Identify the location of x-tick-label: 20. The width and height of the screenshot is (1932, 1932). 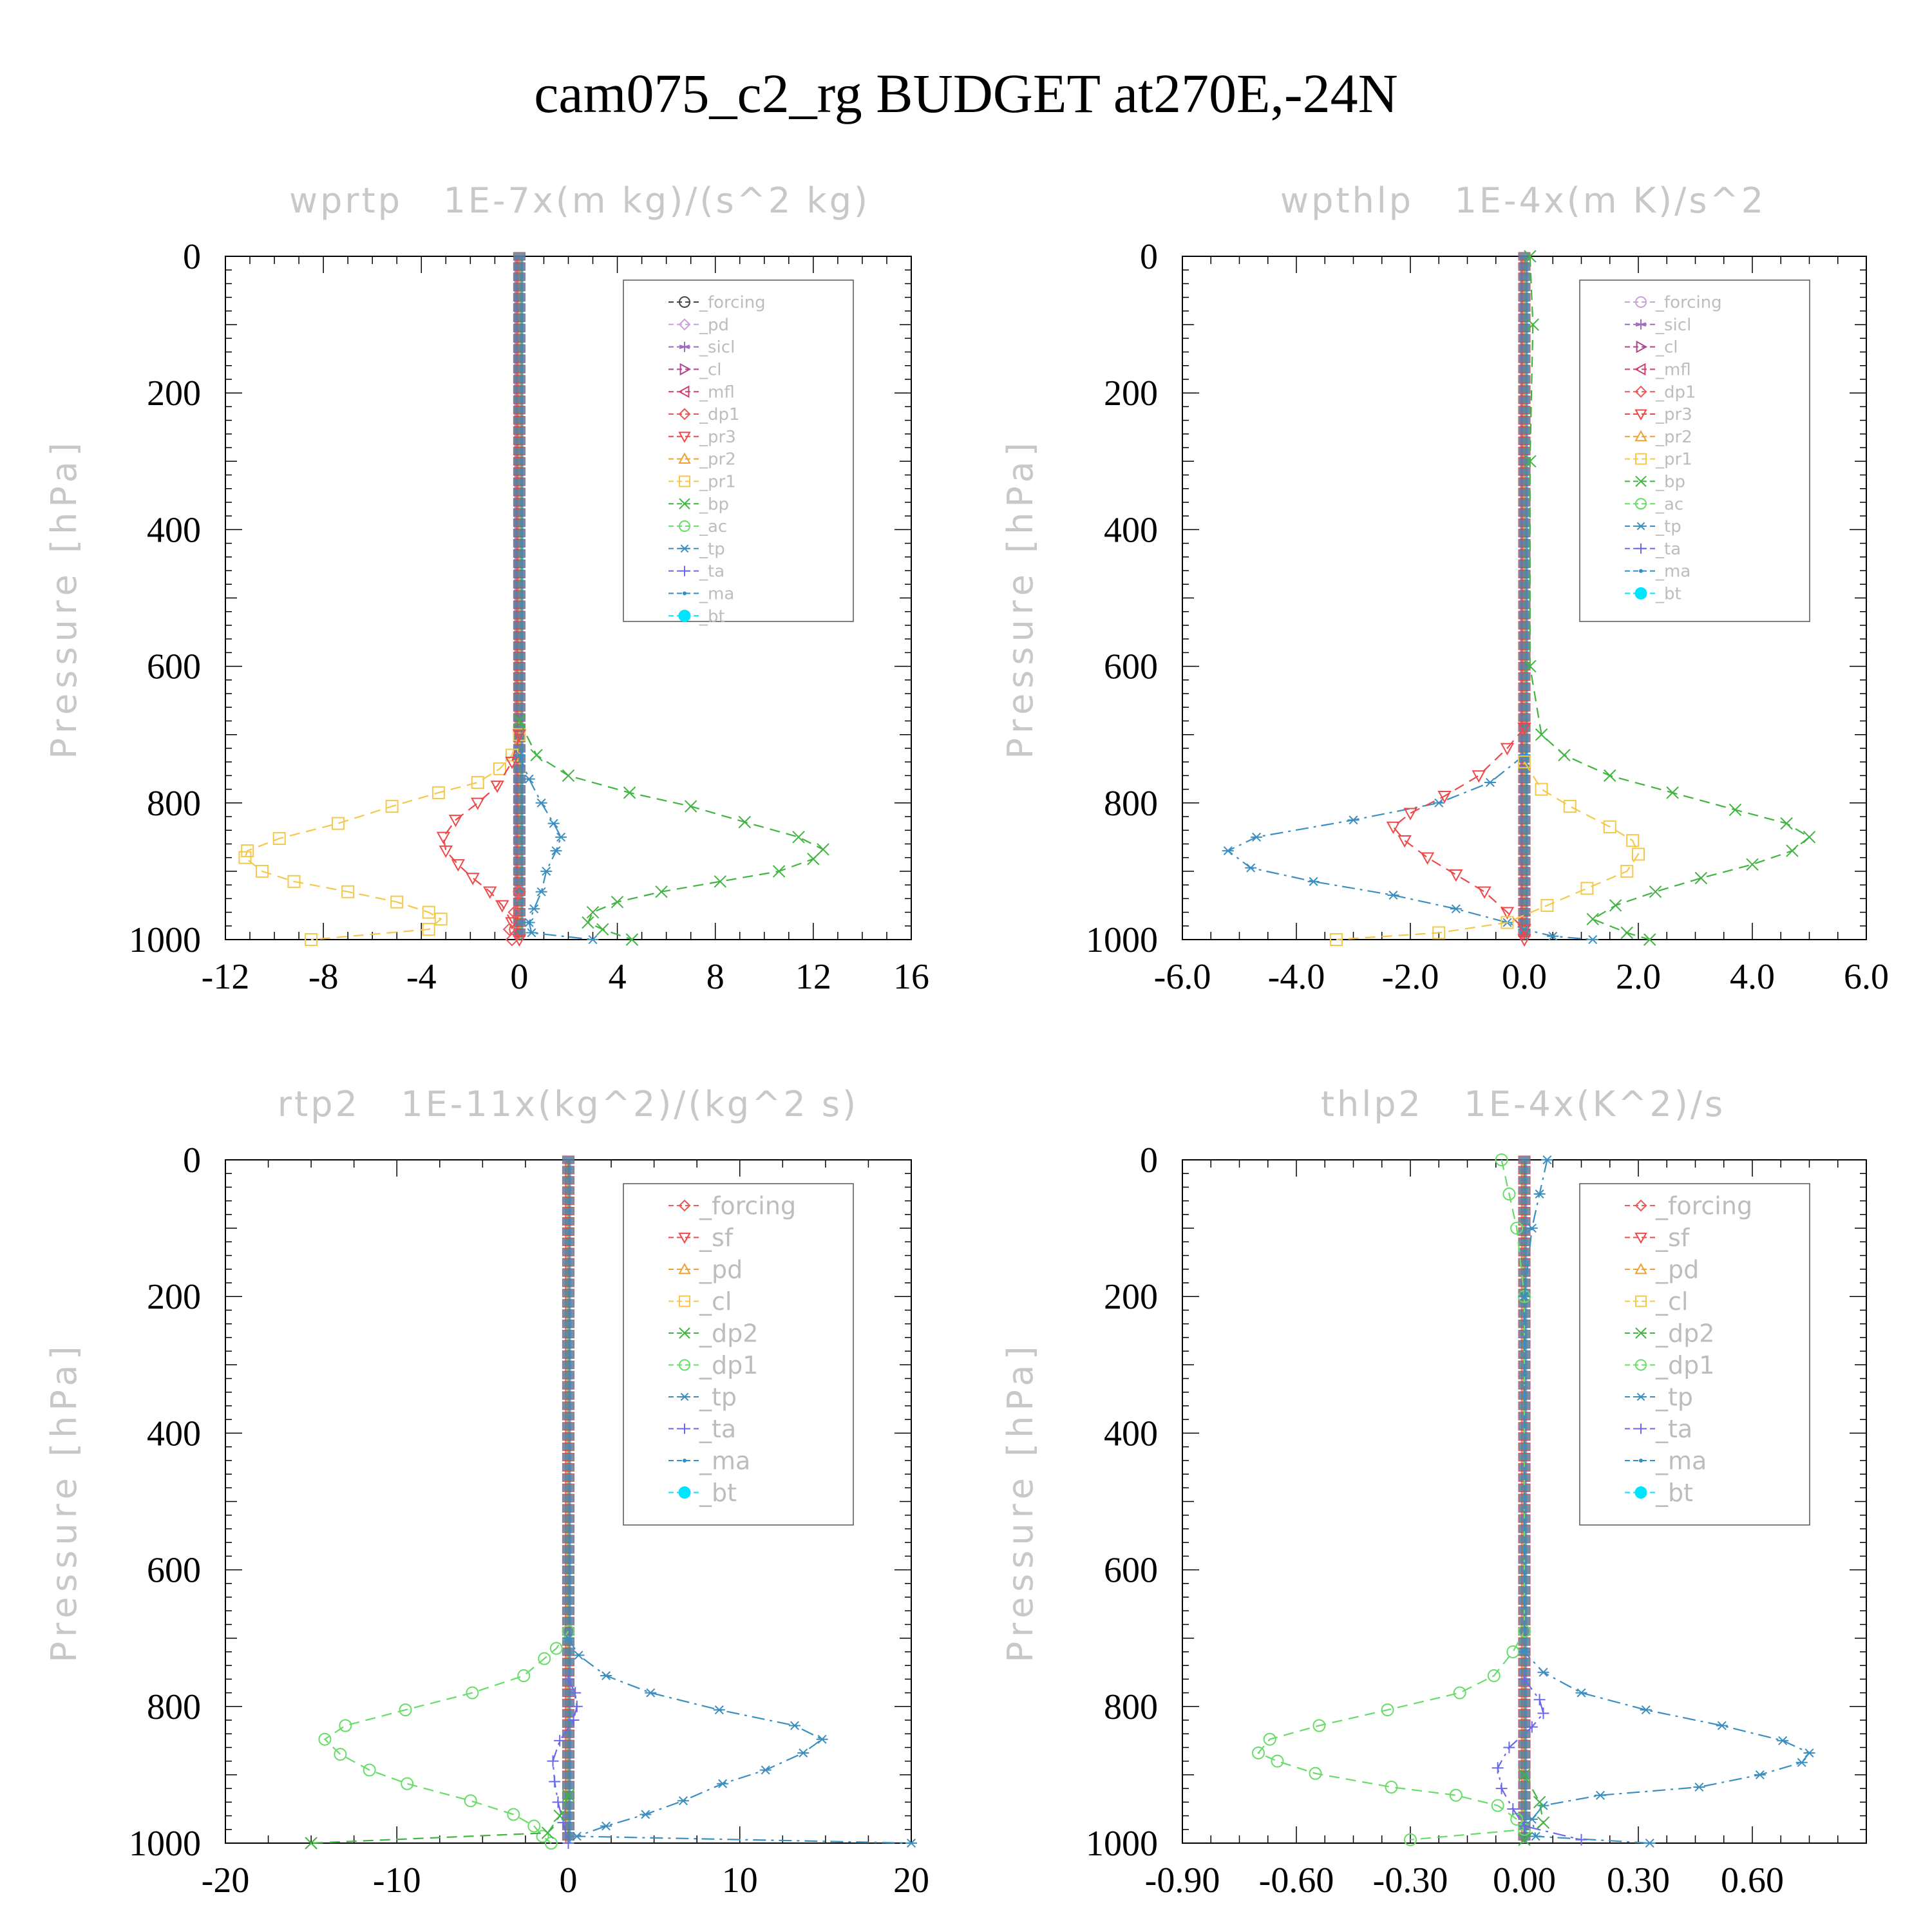
(911, 1880).